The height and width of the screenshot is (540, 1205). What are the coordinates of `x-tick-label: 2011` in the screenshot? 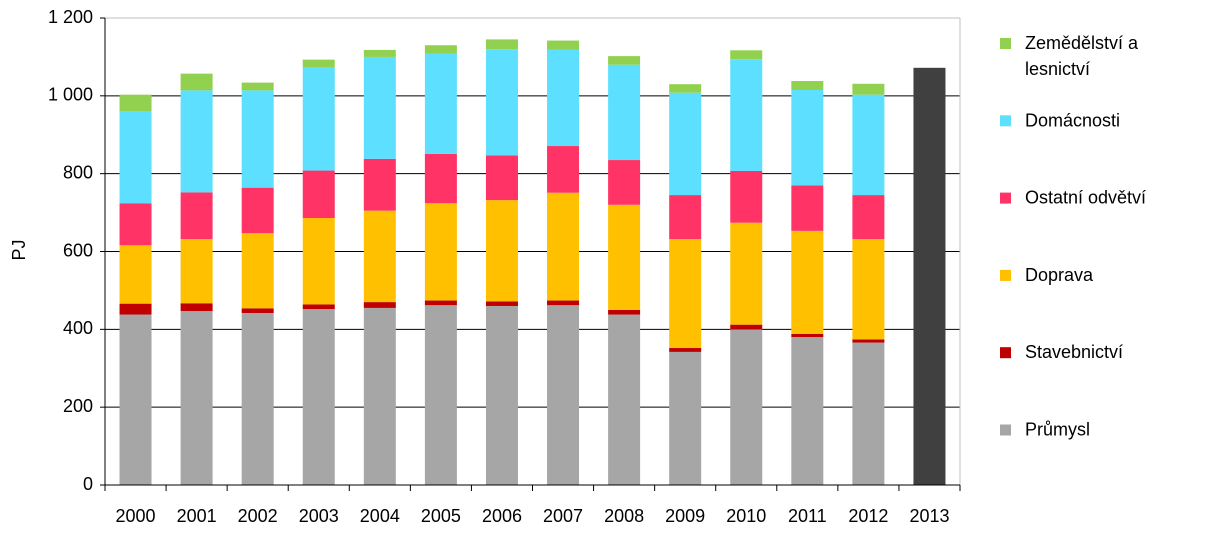 It's located at (807, 516).